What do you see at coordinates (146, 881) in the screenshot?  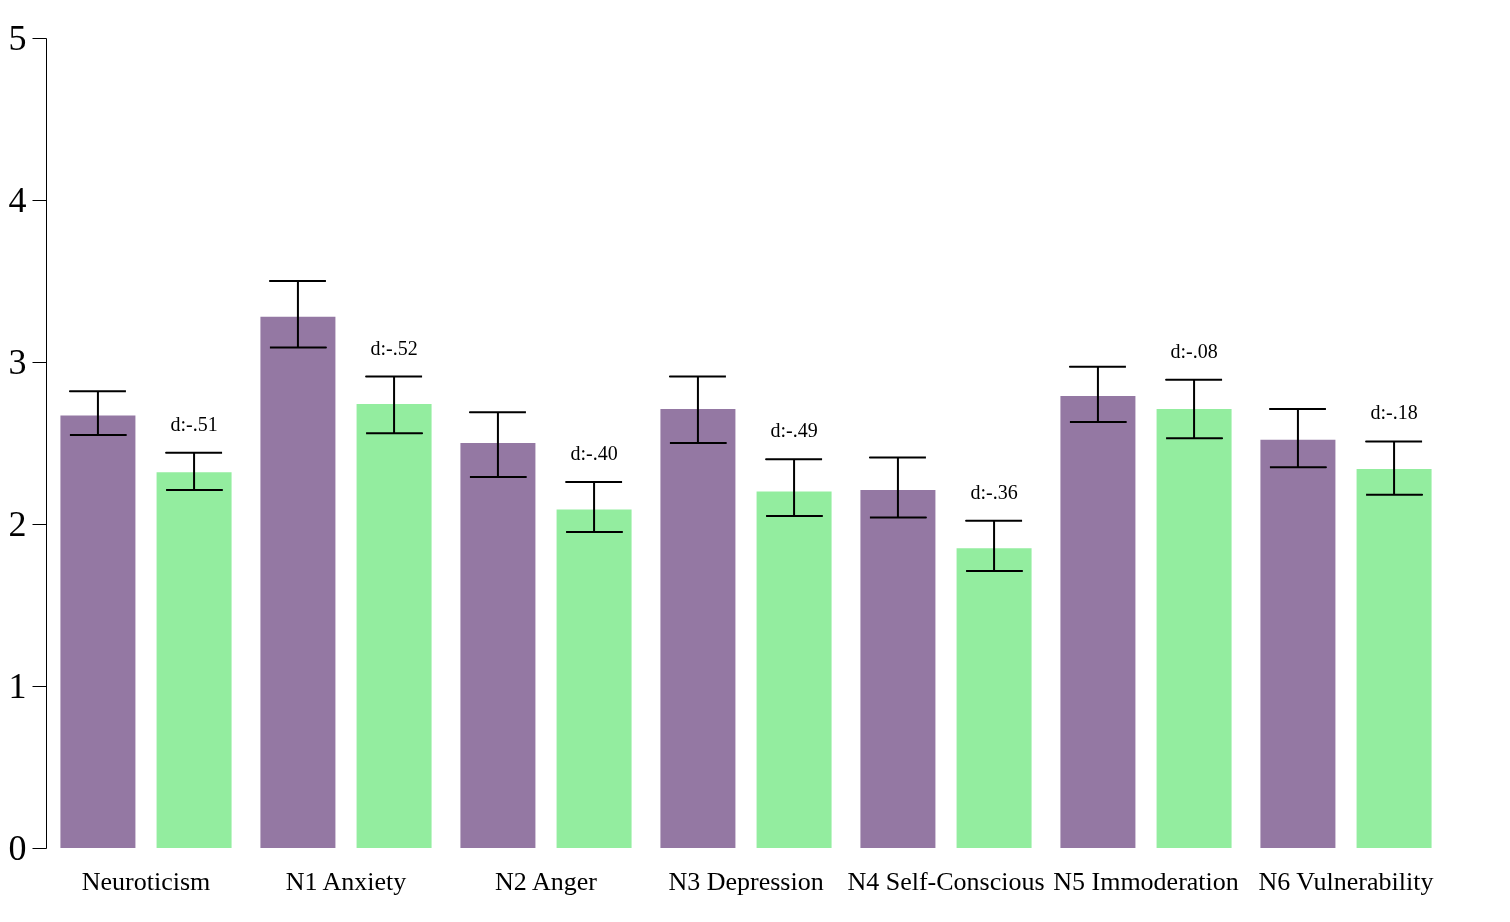 I see `x-tick-label: Neuroticism` at bounding box center [146, 881].